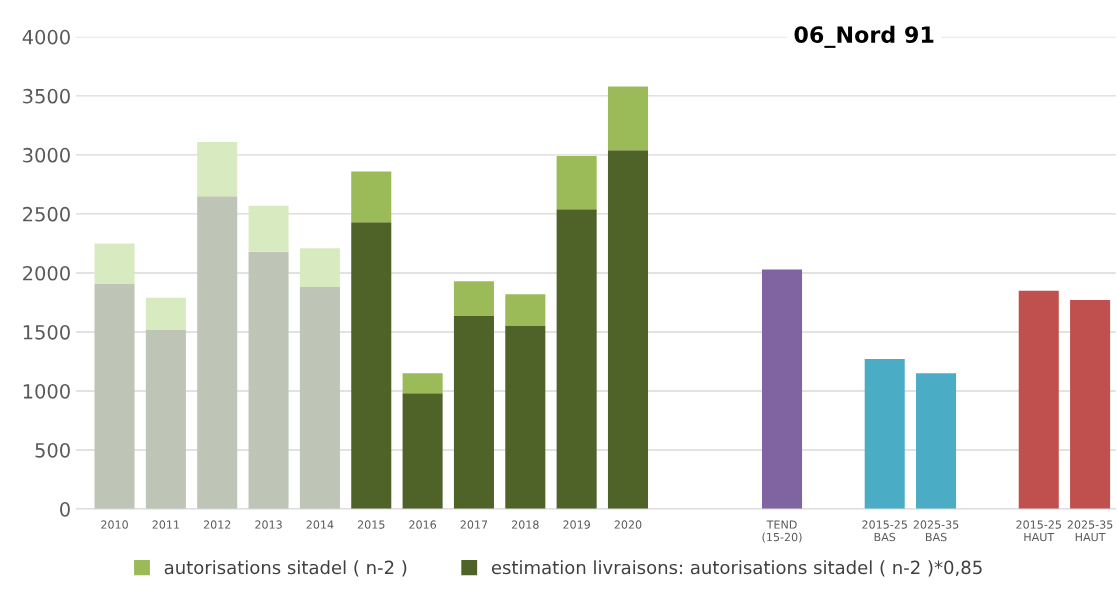 The height and width of the screenshot is (594, 1118). I want to click on y-tick-label: 0, so click(65, 509).